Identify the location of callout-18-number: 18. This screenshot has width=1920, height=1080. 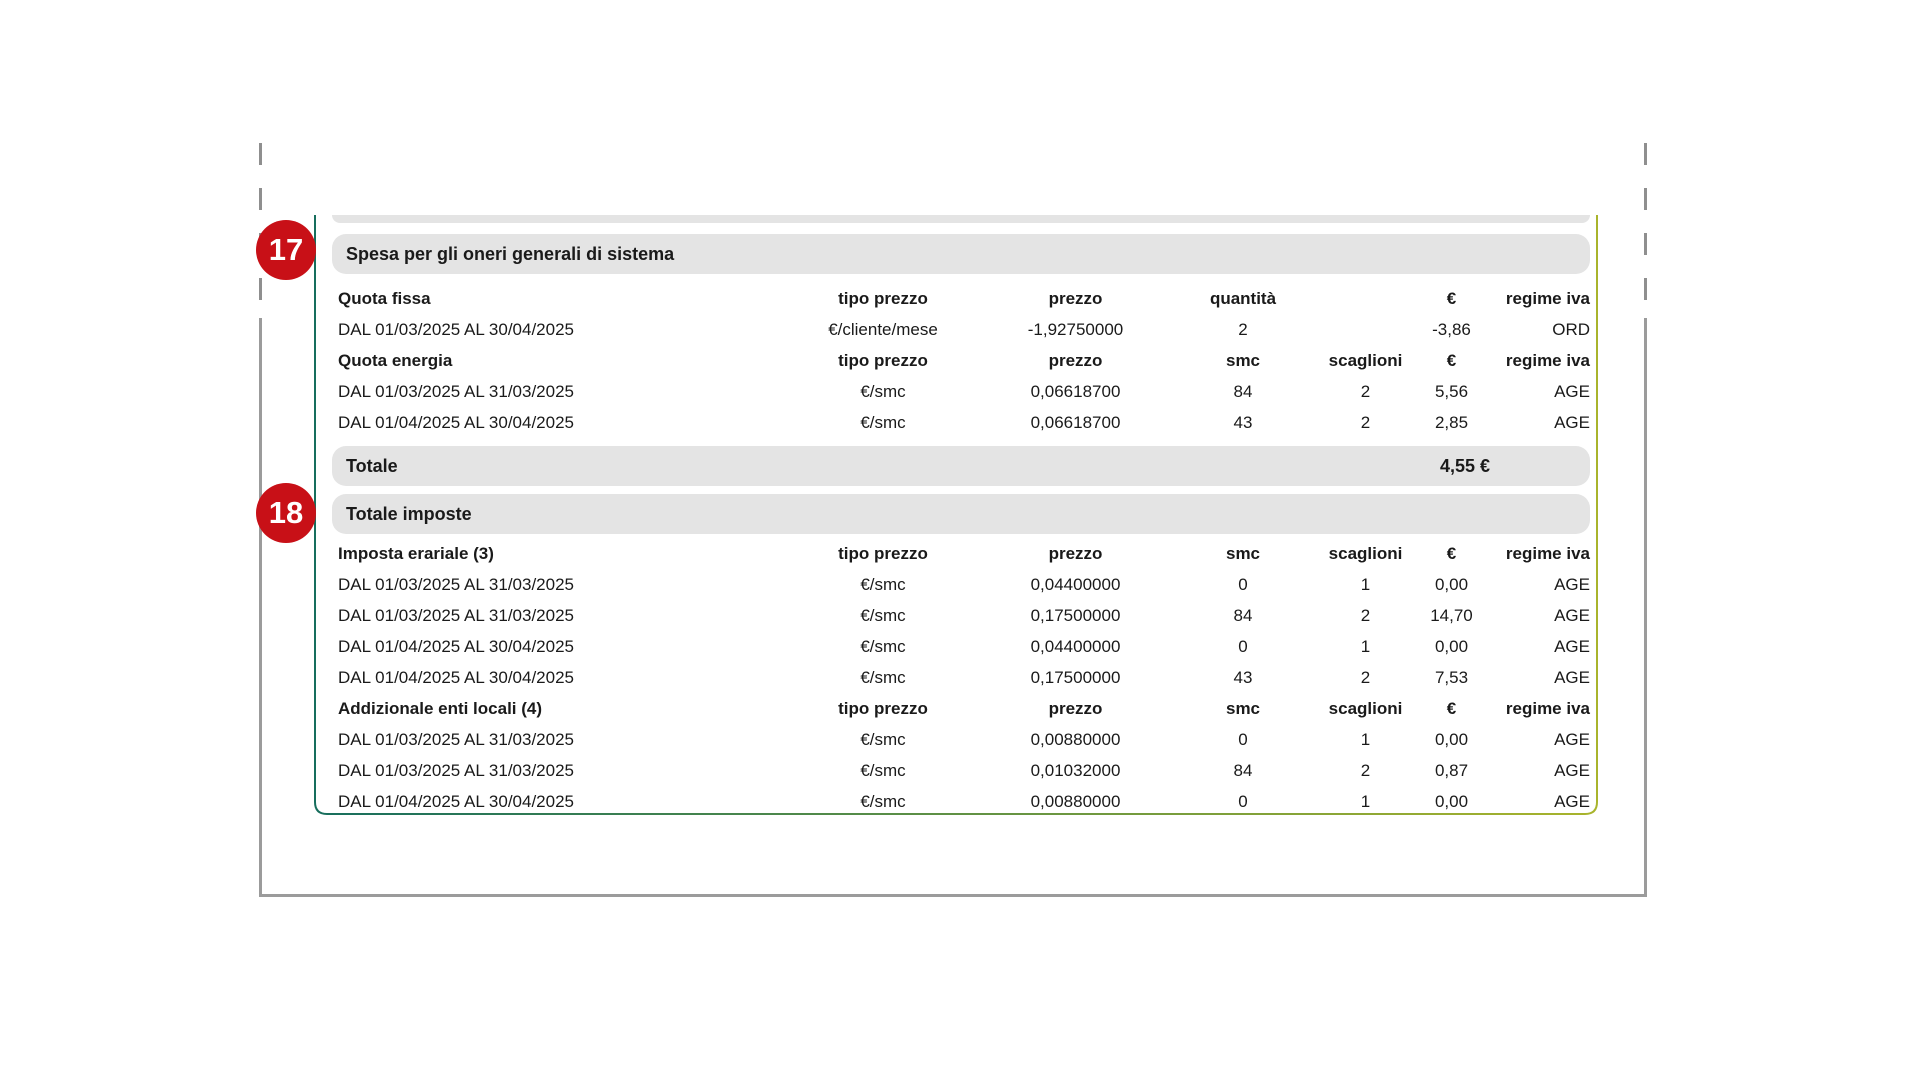
(286, 512).